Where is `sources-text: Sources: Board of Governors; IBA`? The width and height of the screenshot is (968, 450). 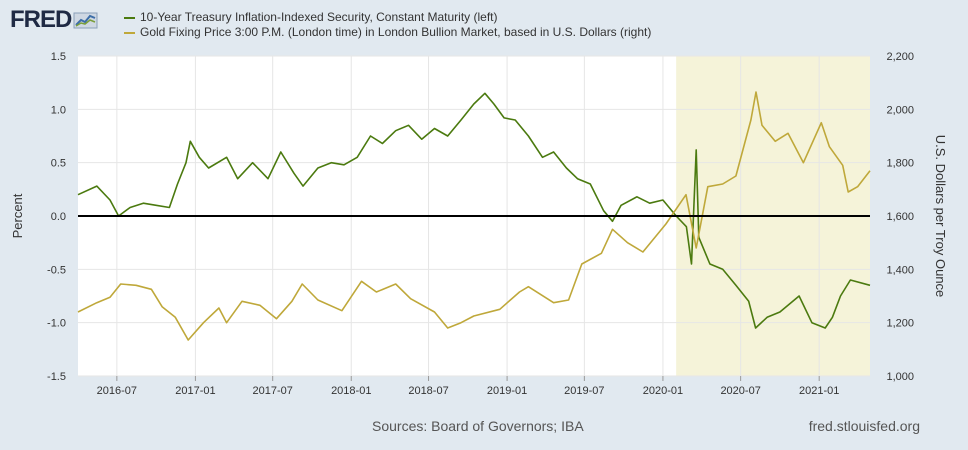
sources-text: Sources: Board of Governors; IBA is located at coordinates (478, 426).